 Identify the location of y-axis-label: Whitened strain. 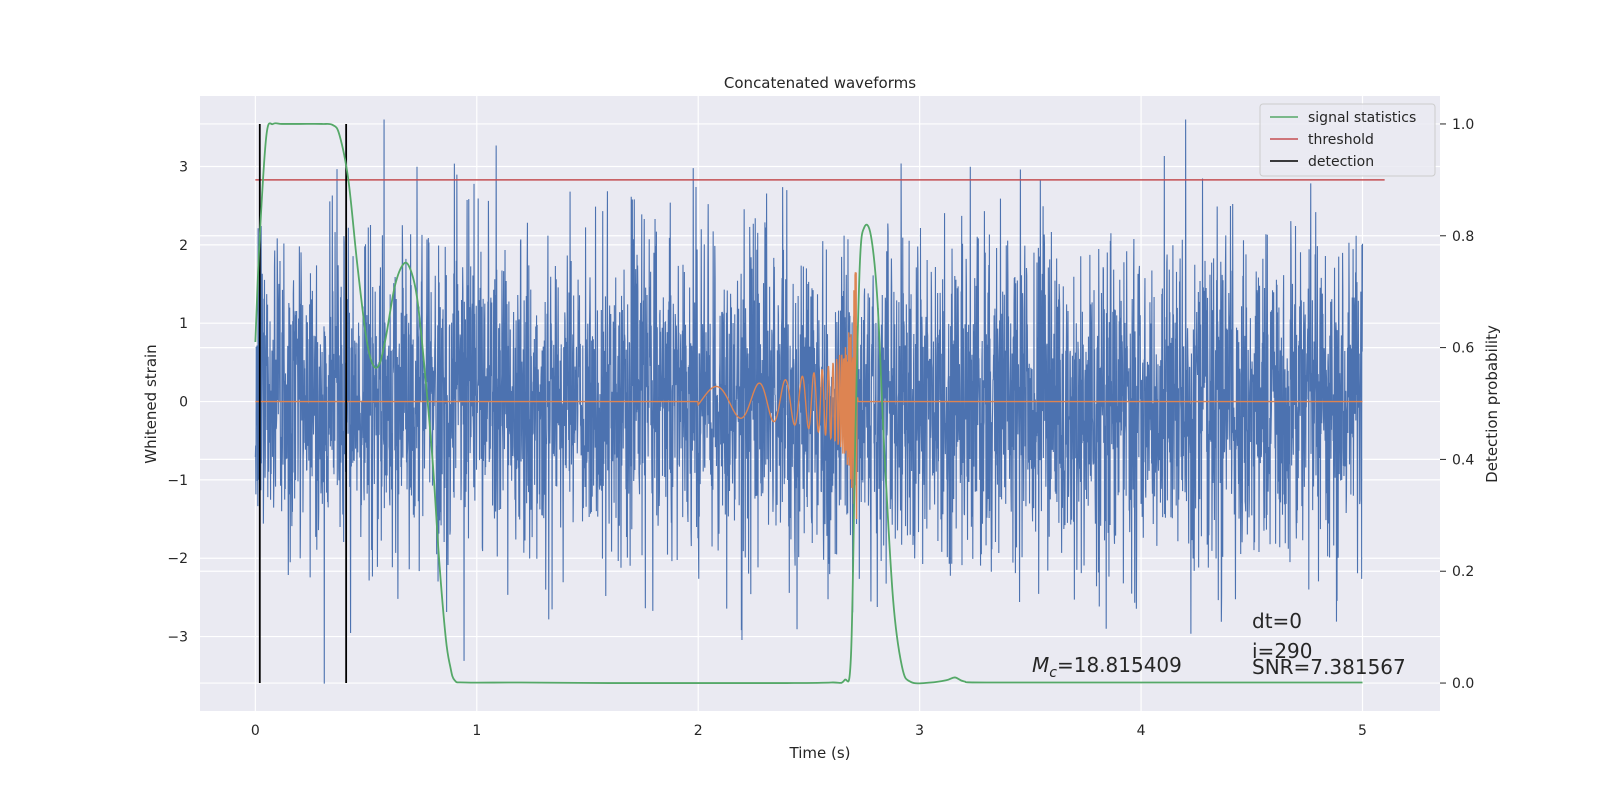
(151, 403).